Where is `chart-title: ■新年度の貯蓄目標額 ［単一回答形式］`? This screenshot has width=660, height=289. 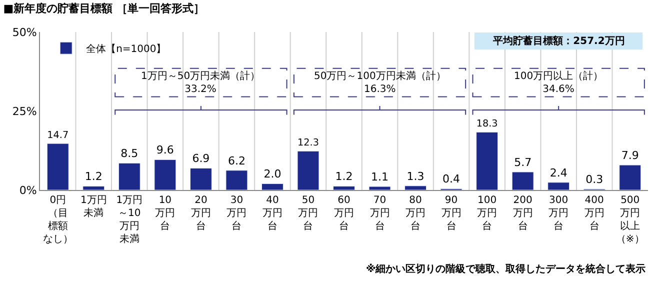 chart-title: ■新年度の貯蓄目標額 ［単一回答形式］ is located at coordinates (104, 9).